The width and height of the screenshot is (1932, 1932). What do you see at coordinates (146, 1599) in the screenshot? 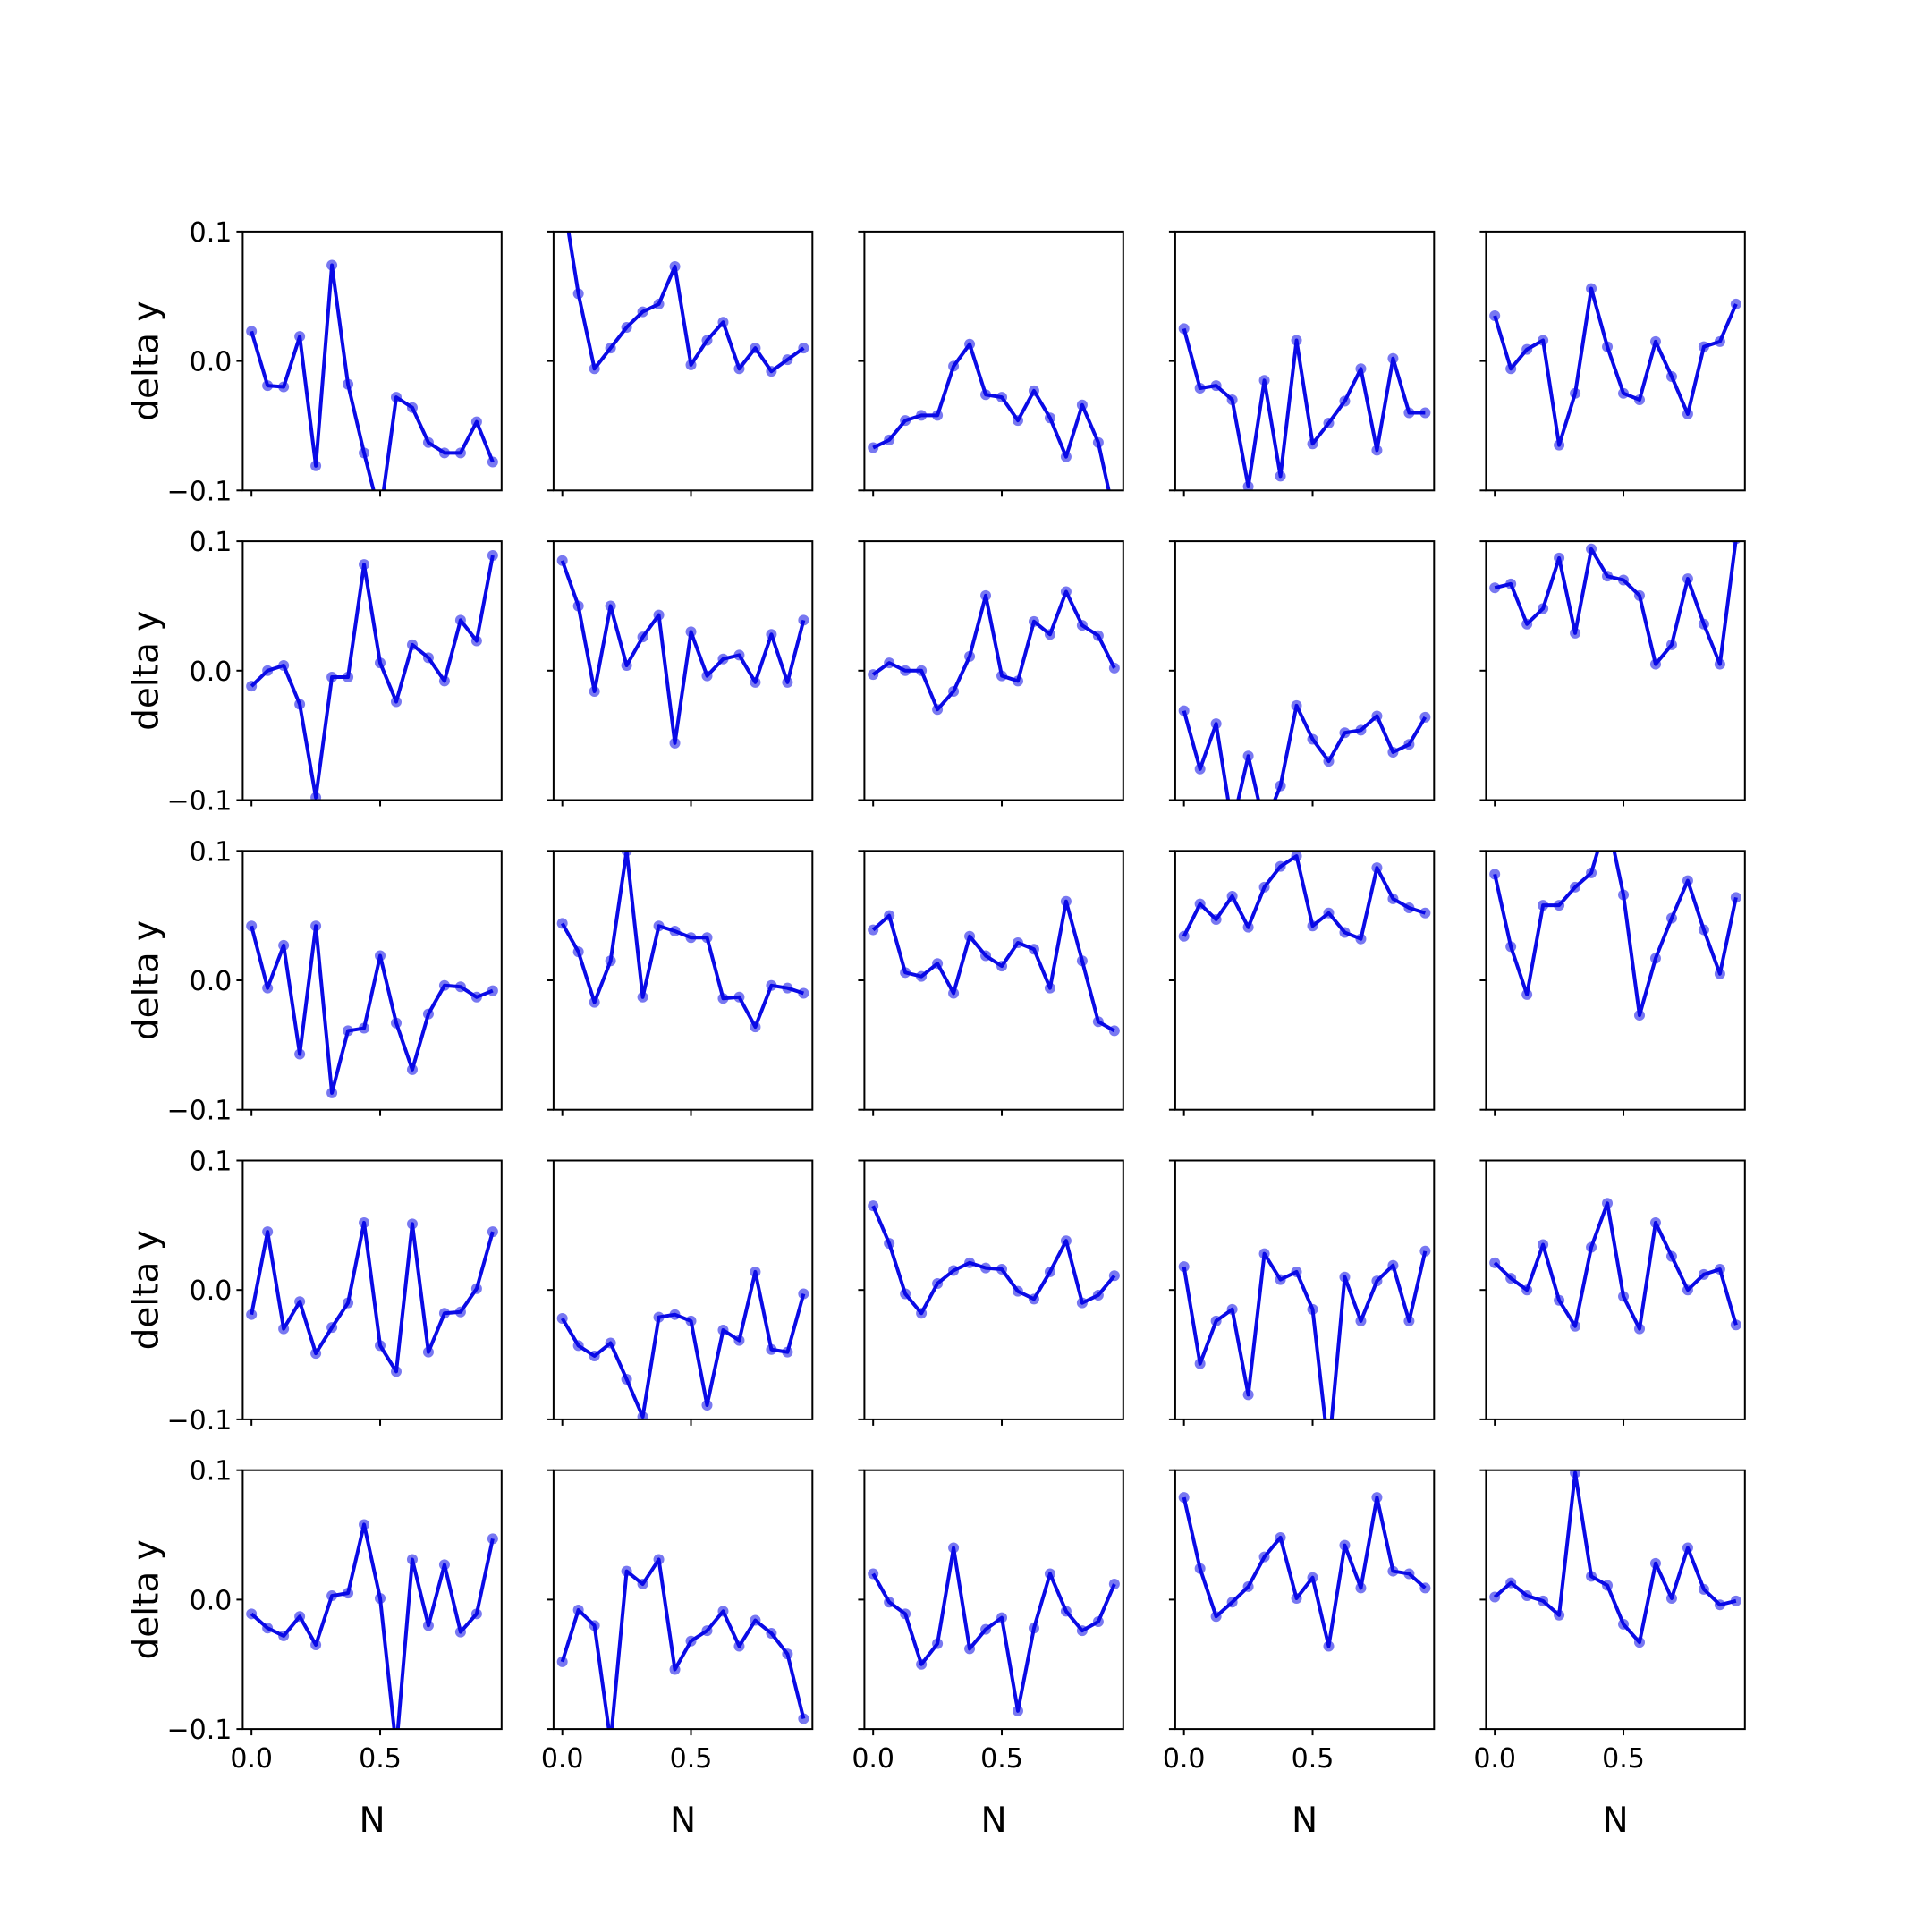
I see `y-axis-label: delta y` at bounding box center [146, 1599].